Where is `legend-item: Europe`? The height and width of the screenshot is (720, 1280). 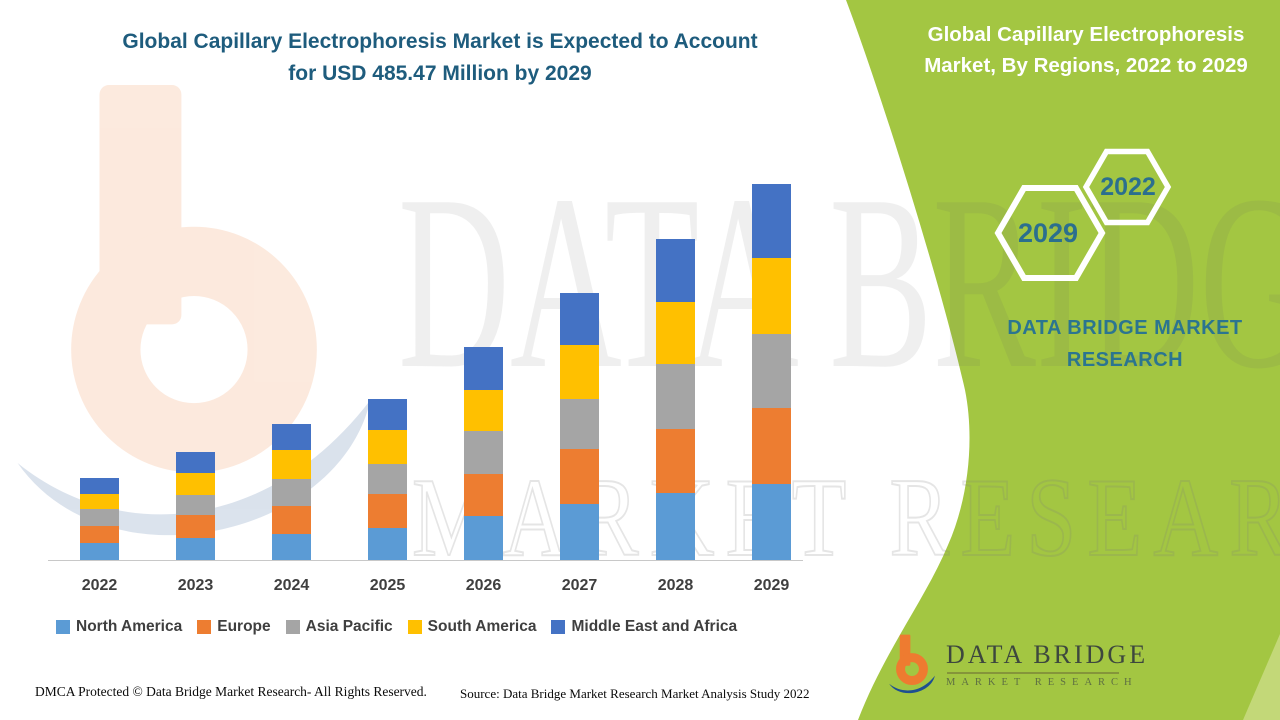
legend-item: Europe is located at coordinates (234, 627).